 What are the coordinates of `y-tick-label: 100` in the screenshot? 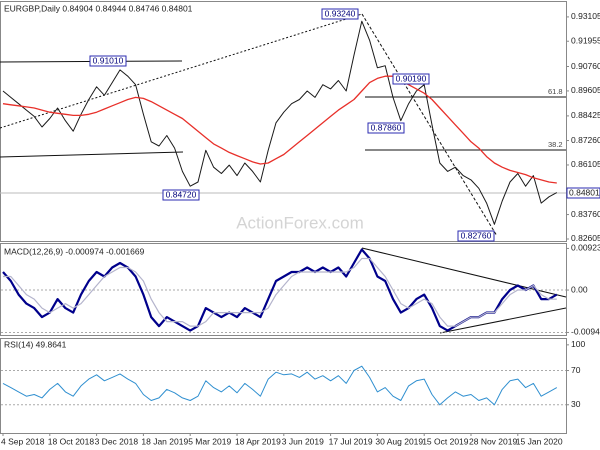 It's located at (578, 344).